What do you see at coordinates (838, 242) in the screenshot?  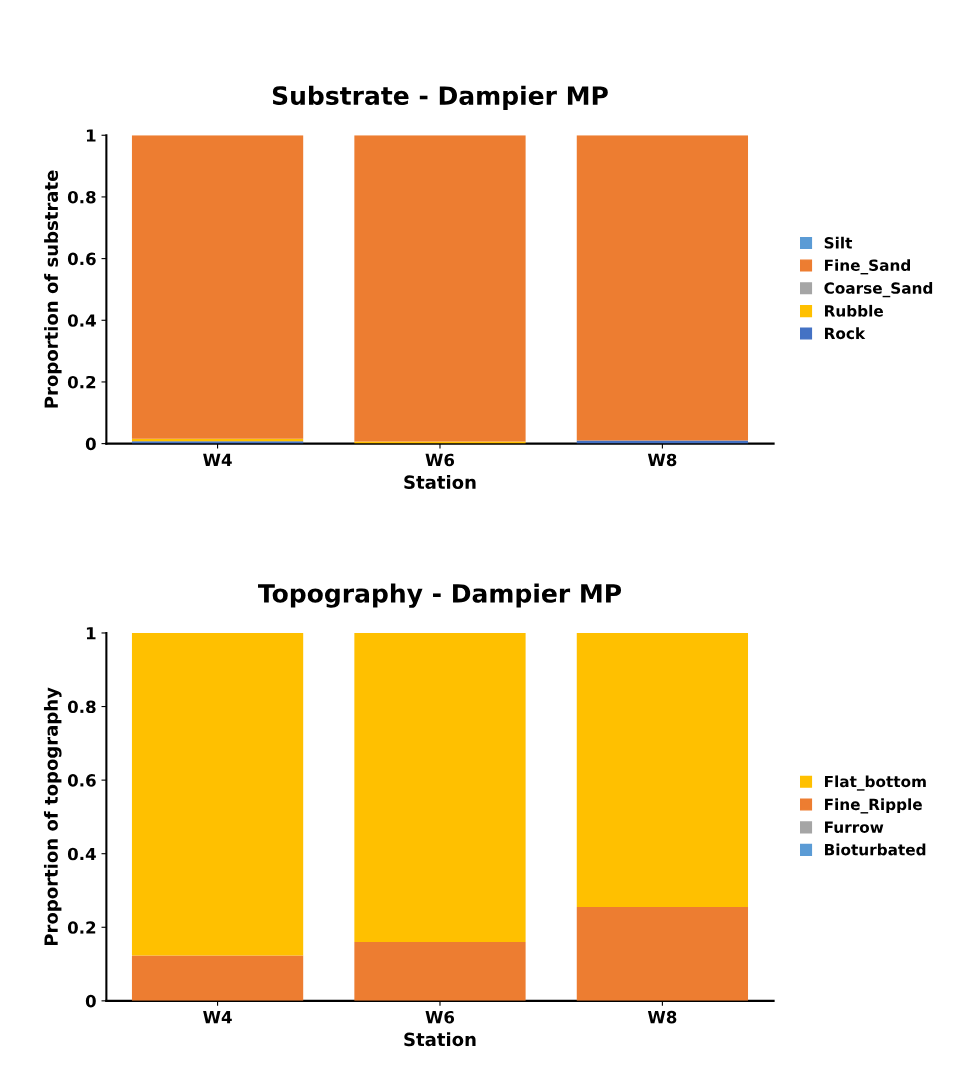 I see `legend-label: Silt` at bounding box center [838, 242].